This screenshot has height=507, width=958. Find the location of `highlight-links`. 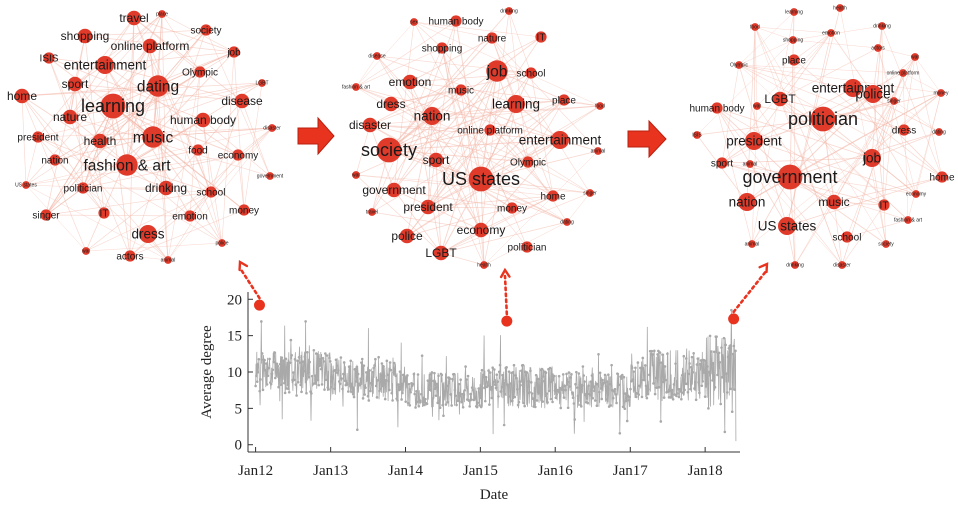

highlight-links is located at coordinates (503, 287).